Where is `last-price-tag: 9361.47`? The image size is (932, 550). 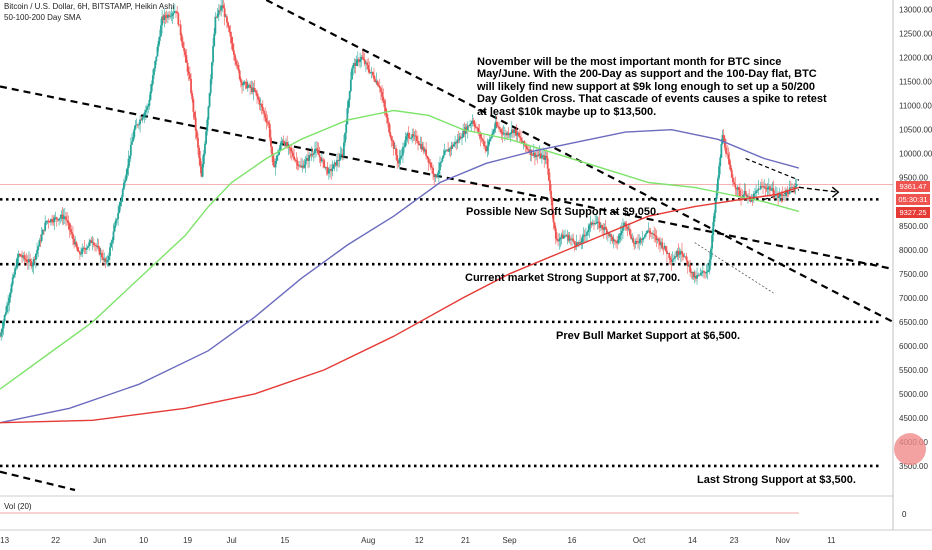
last-price-tag: 9361.47 is located at coordinates (913, 186).